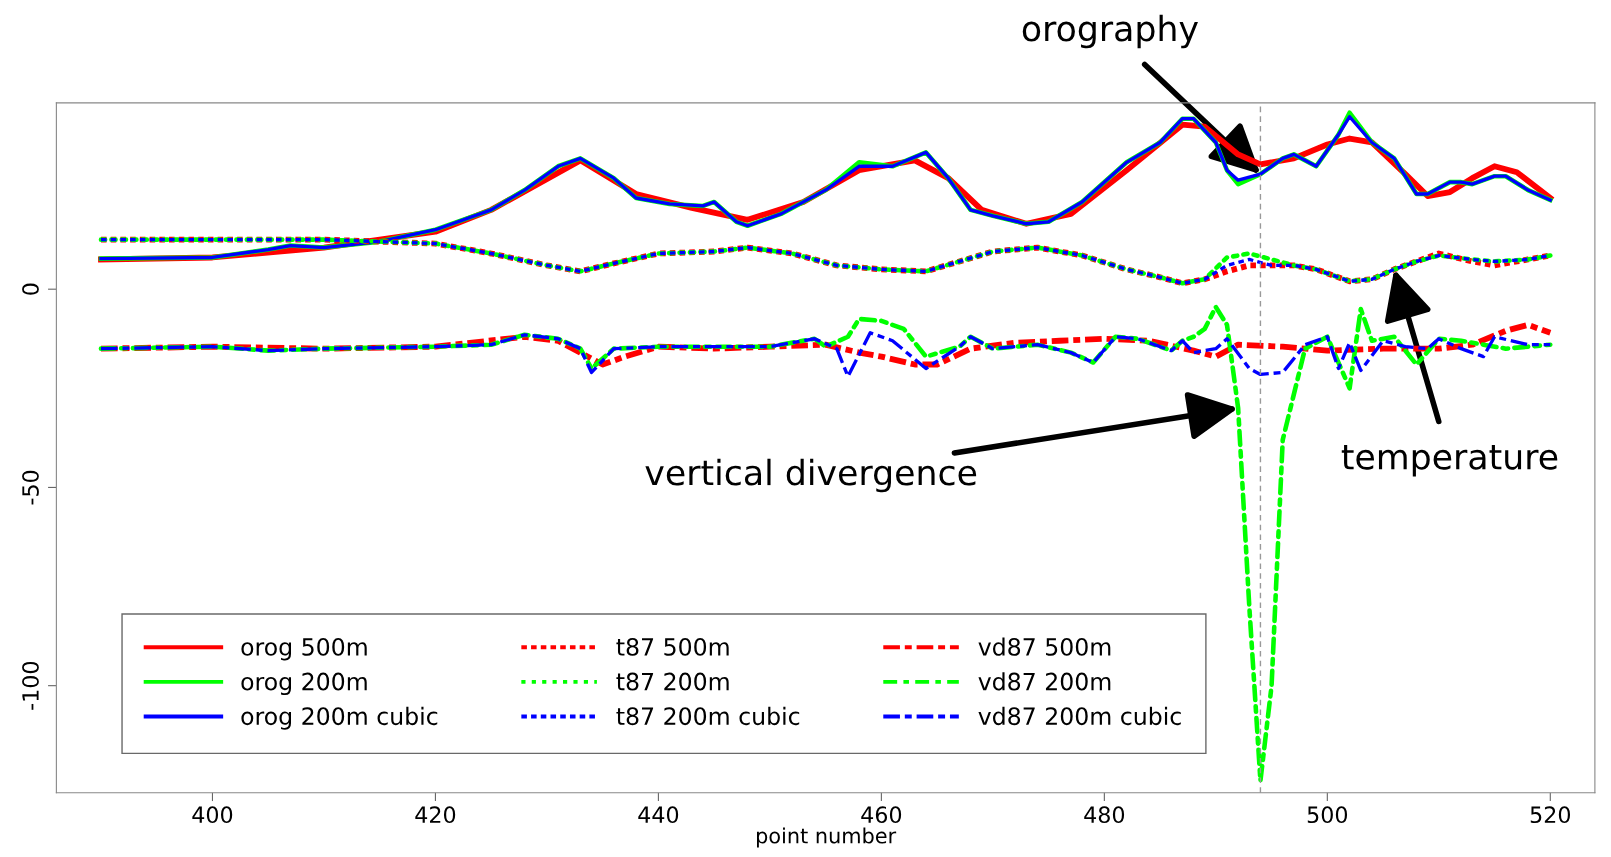 The height and width of the screenshot is (857, 1611). I want to click on legend-label: orog 200m cubic, so click(339, 718).